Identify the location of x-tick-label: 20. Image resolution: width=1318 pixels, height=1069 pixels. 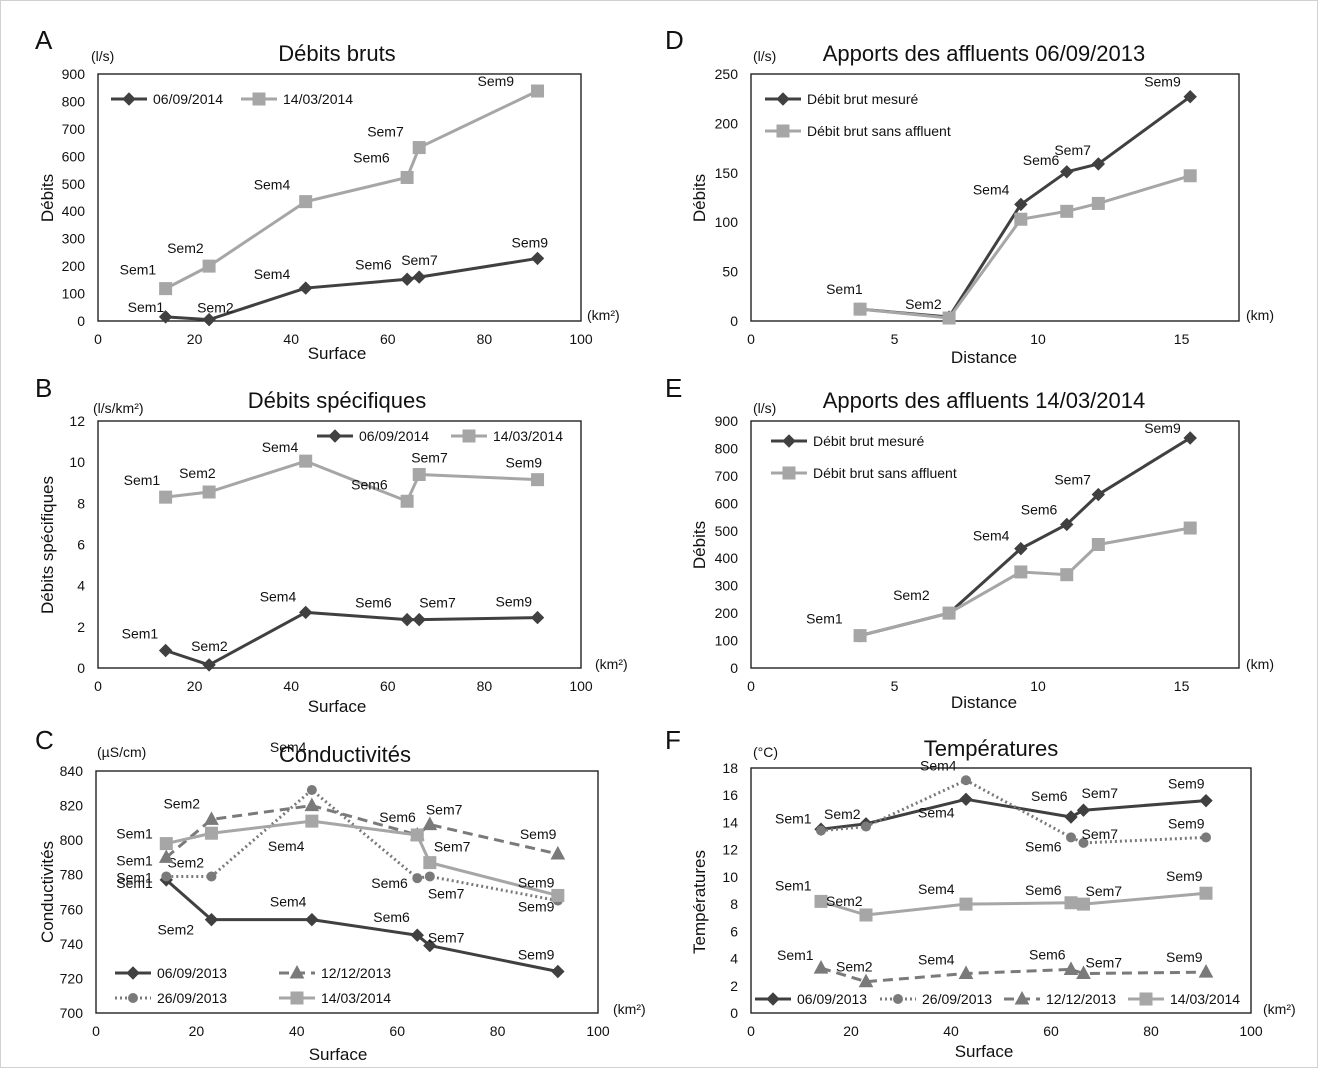
(195, 339).